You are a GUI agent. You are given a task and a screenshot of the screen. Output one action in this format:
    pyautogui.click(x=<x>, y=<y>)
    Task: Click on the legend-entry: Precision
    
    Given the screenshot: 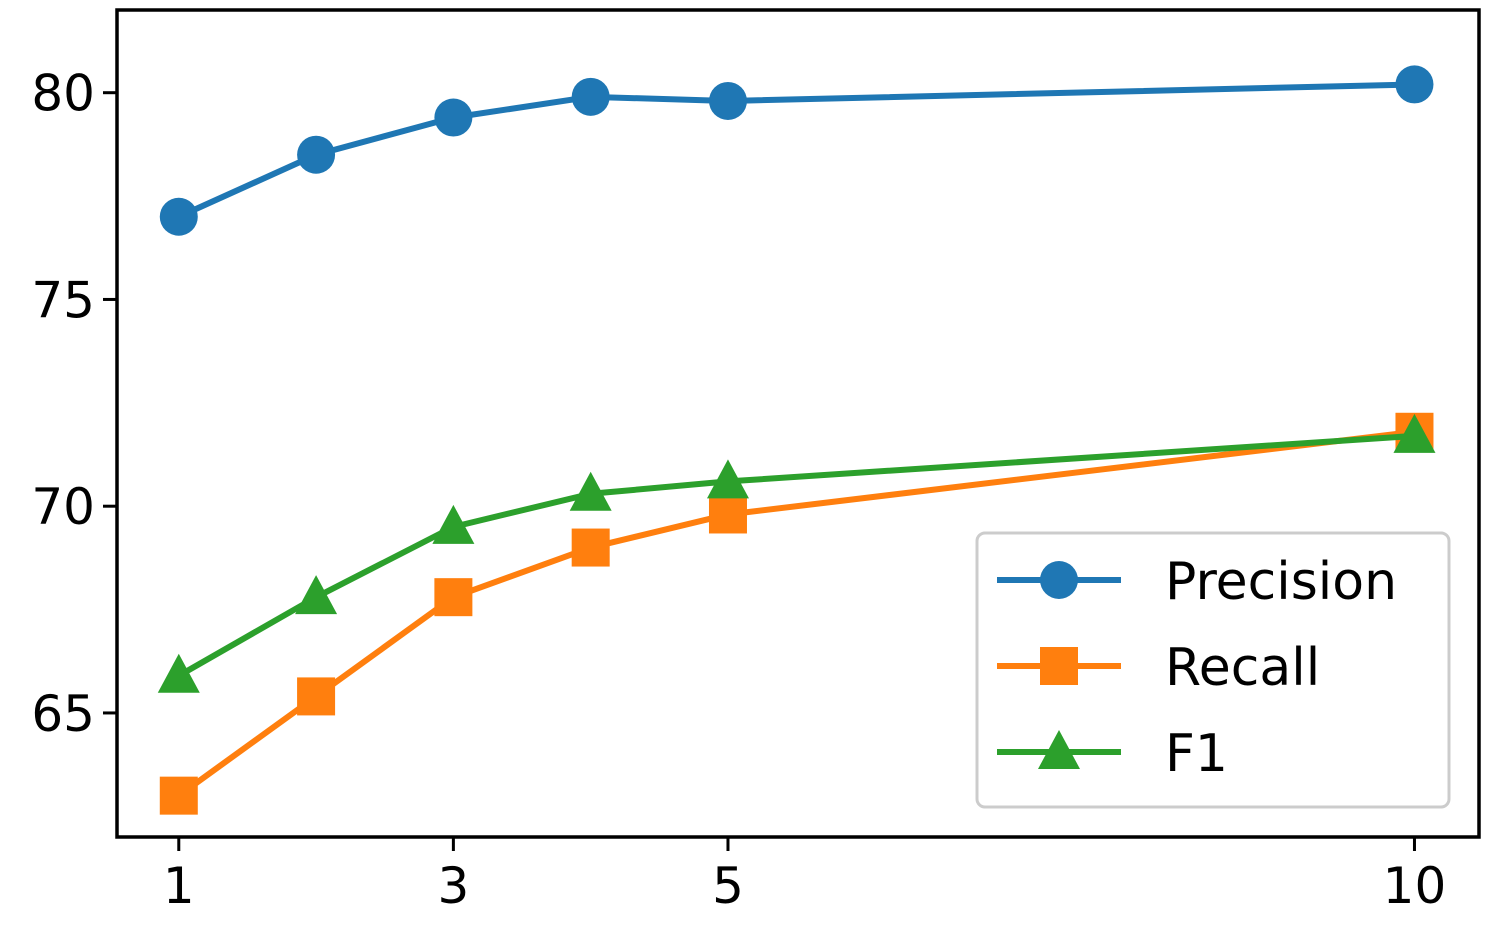 What is the action you would take?
    pyautogui.click(x=1197, y=582)
    